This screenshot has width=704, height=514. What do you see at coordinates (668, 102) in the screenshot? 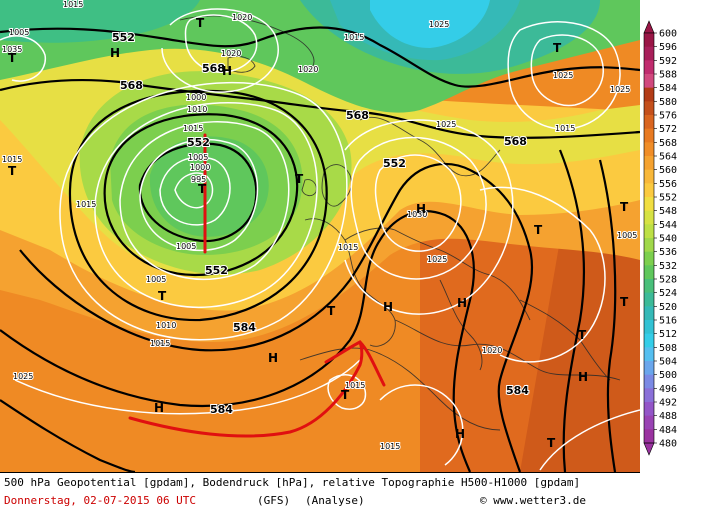
I see `colorbar-level-label: 580` at bounding box center [668, 102].